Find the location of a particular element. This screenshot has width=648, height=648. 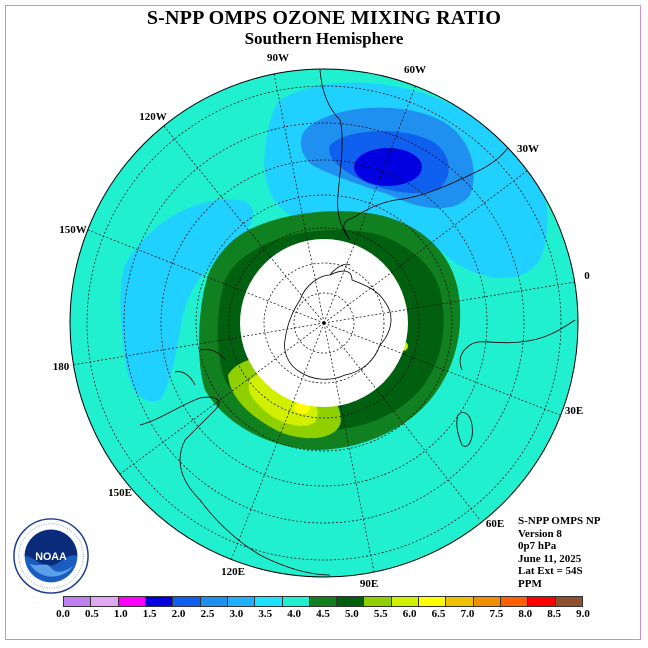

noaa-logo-text: NOAA is located at coordinates (51, 557).